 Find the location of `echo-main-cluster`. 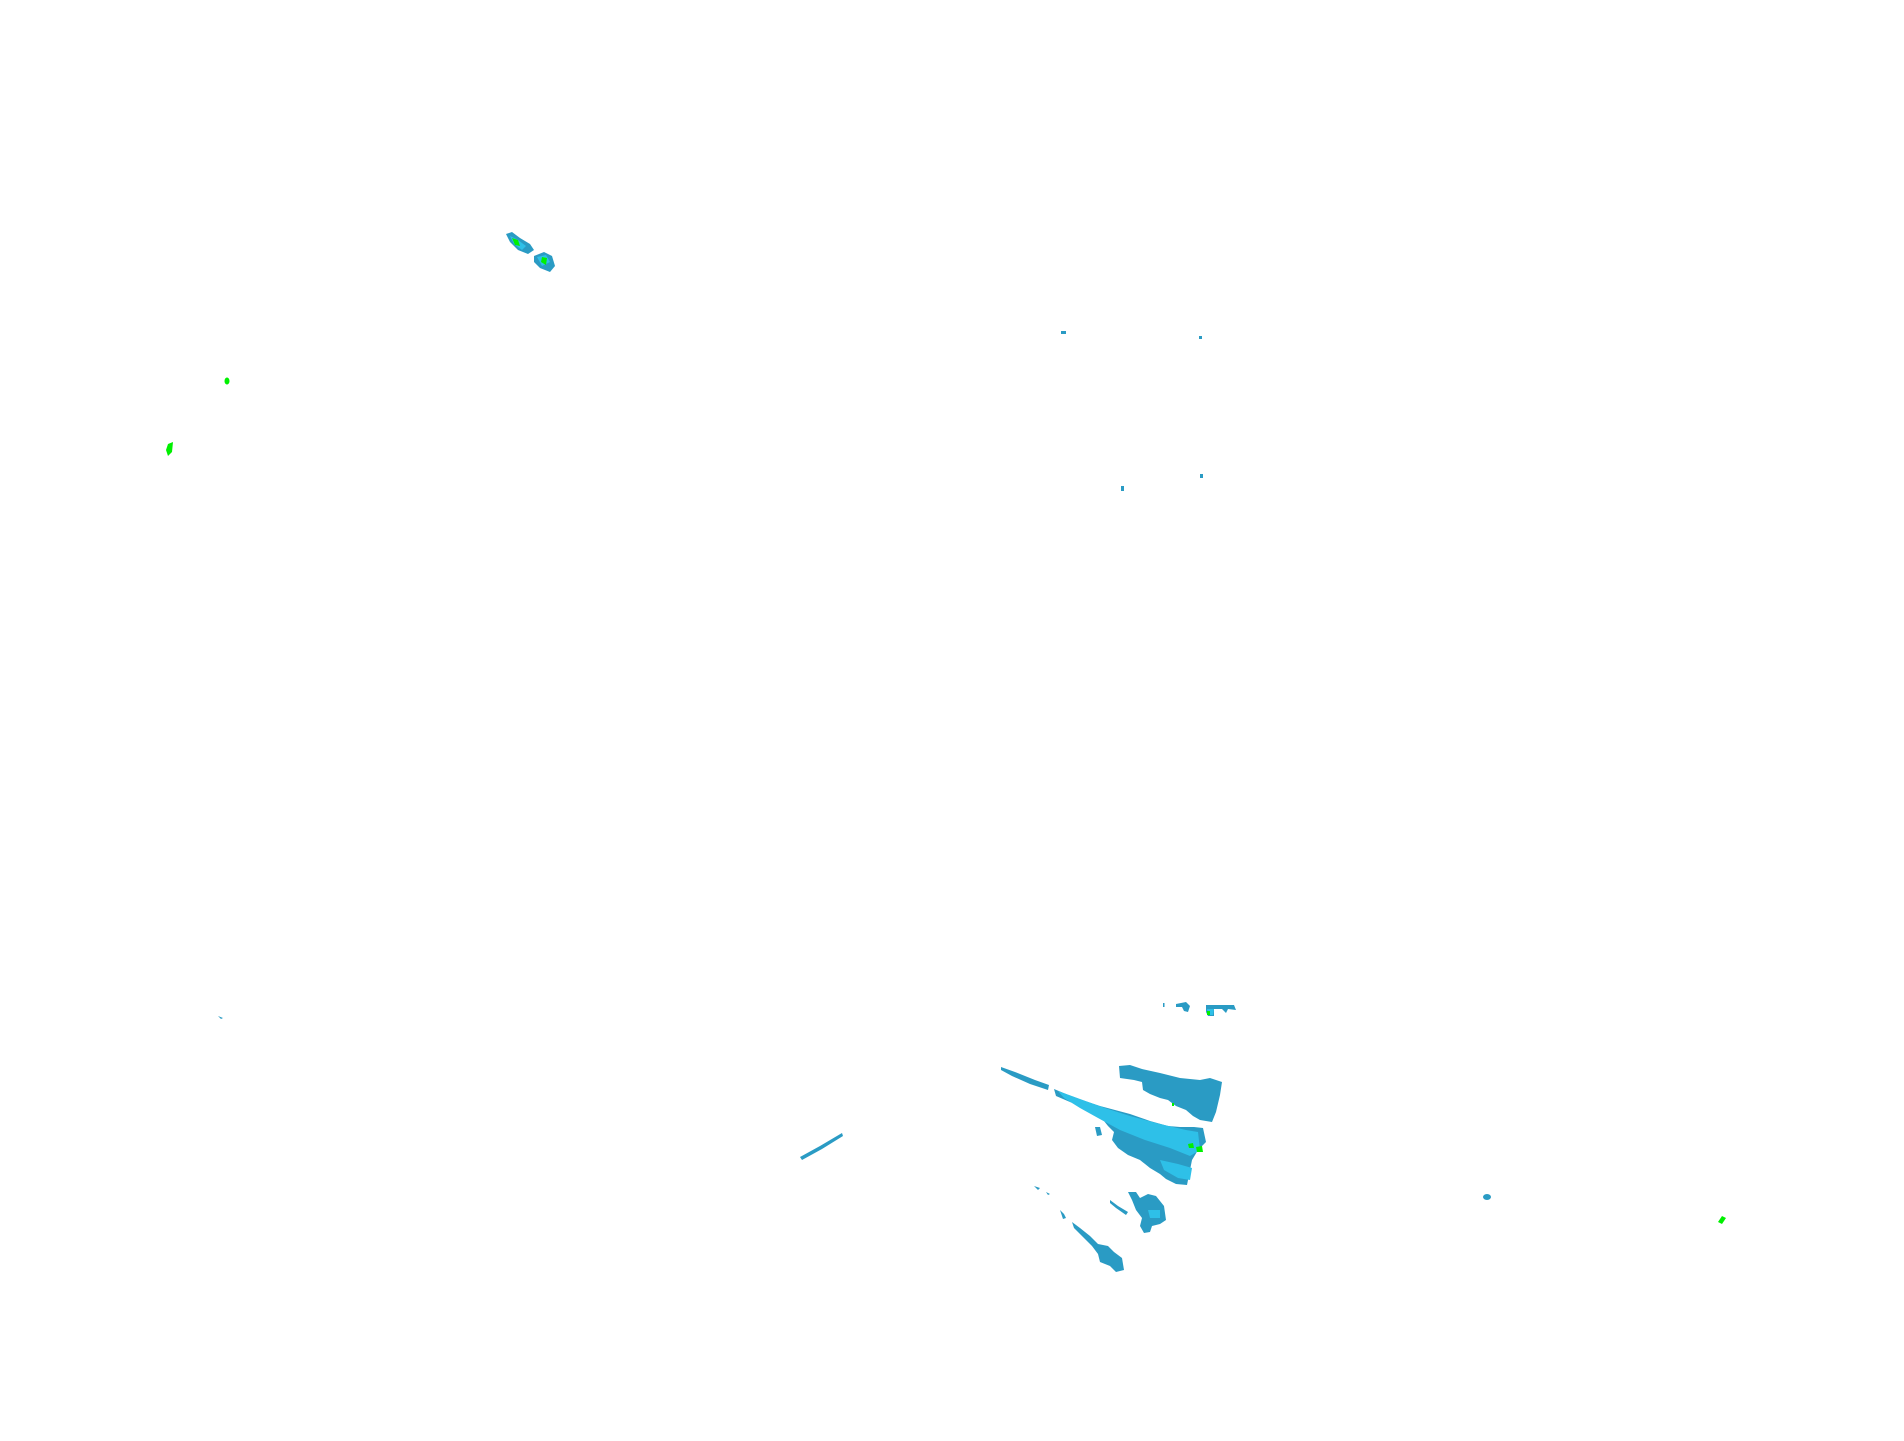

echo-main-cluster is located at coordinates (1118, 1137).